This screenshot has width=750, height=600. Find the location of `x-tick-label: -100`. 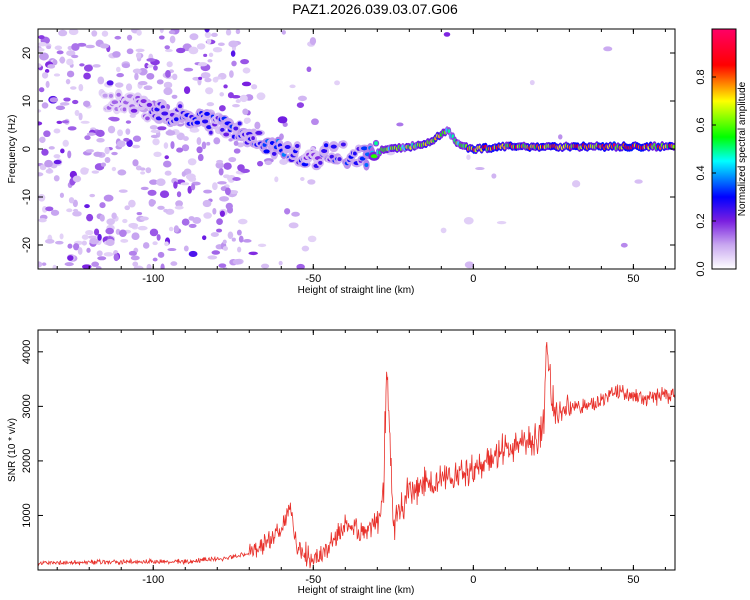

x-tick-label: -100 is located at coordinates (153, 279).